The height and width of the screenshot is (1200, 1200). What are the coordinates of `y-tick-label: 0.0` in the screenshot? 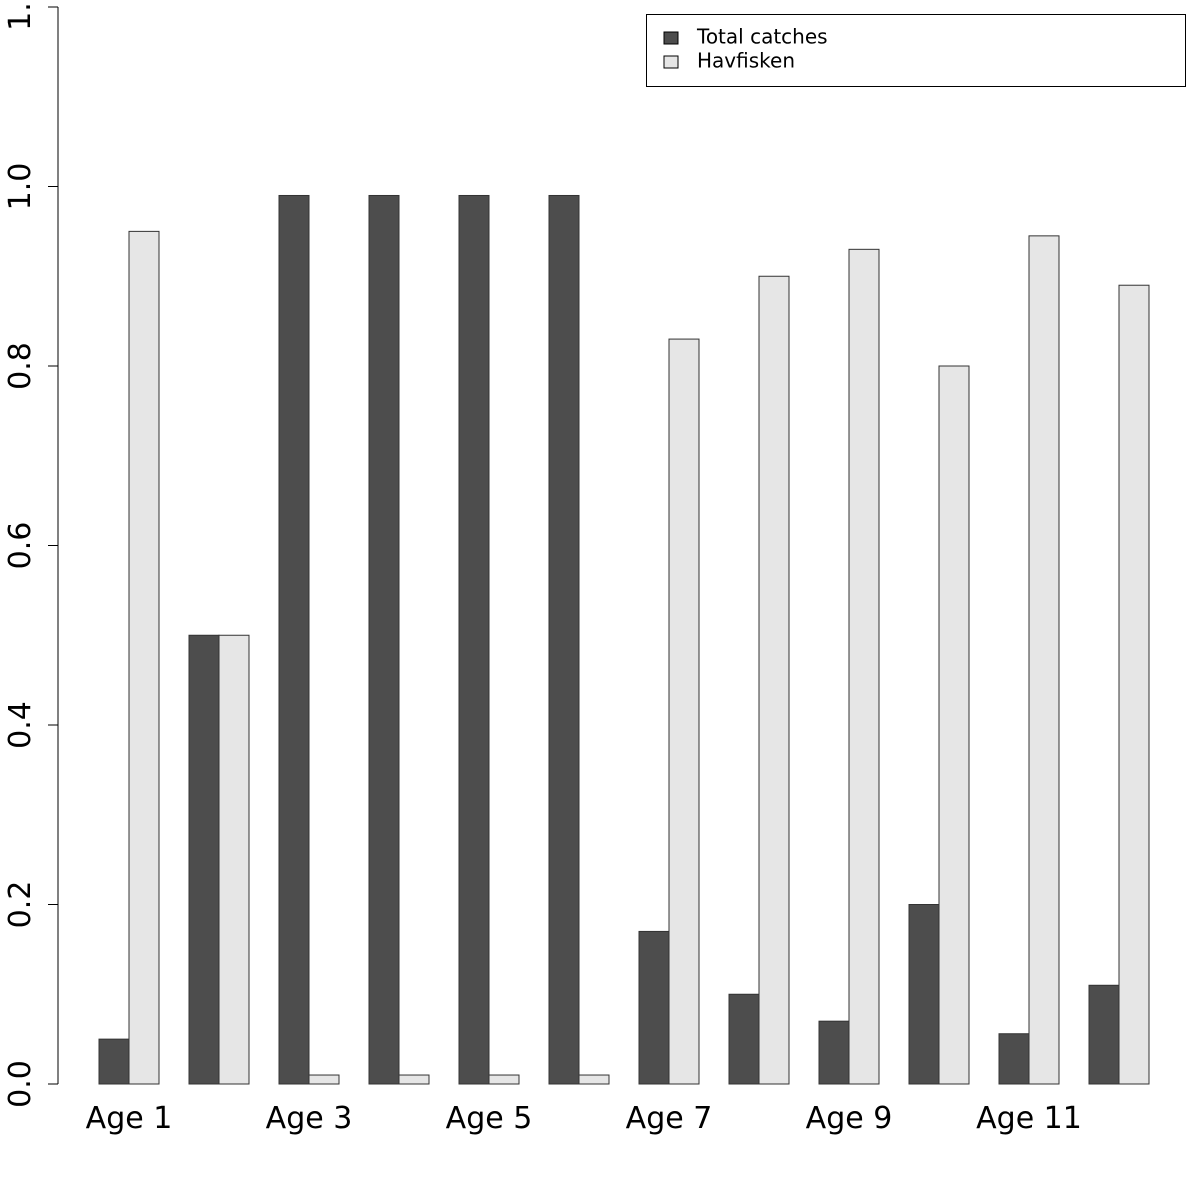 It's located at (20, 1084).